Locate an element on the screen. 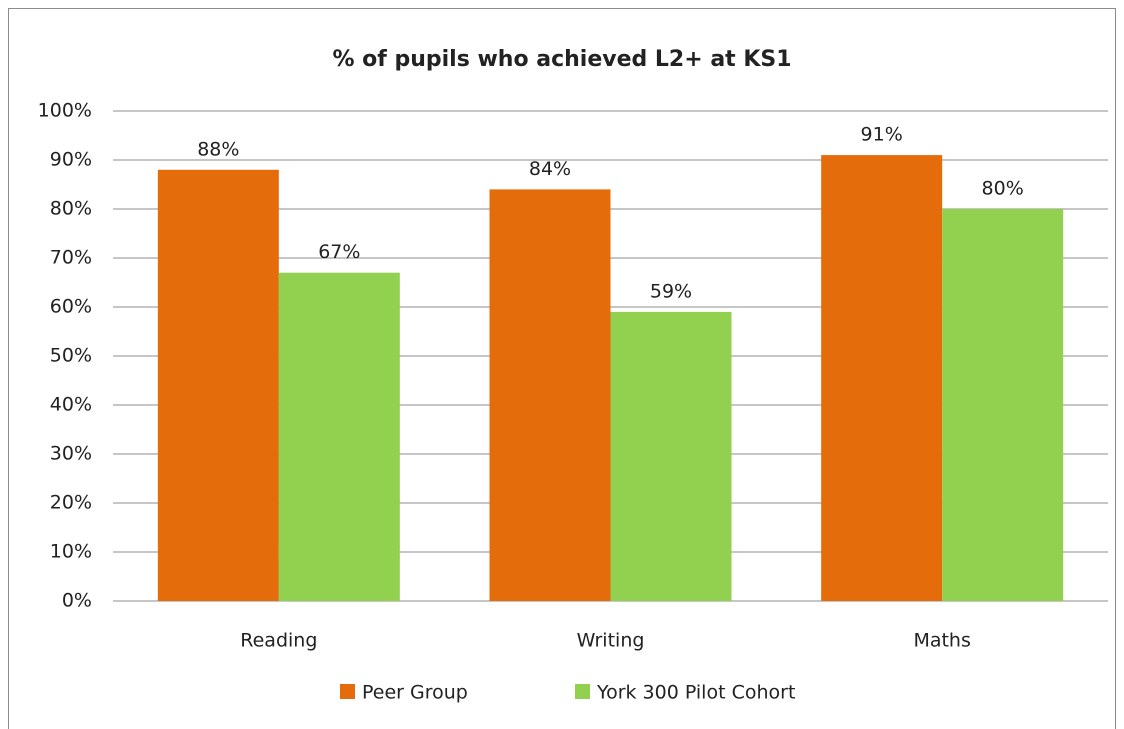  y-tick-label: 60% is located at coordinates (71, 307).